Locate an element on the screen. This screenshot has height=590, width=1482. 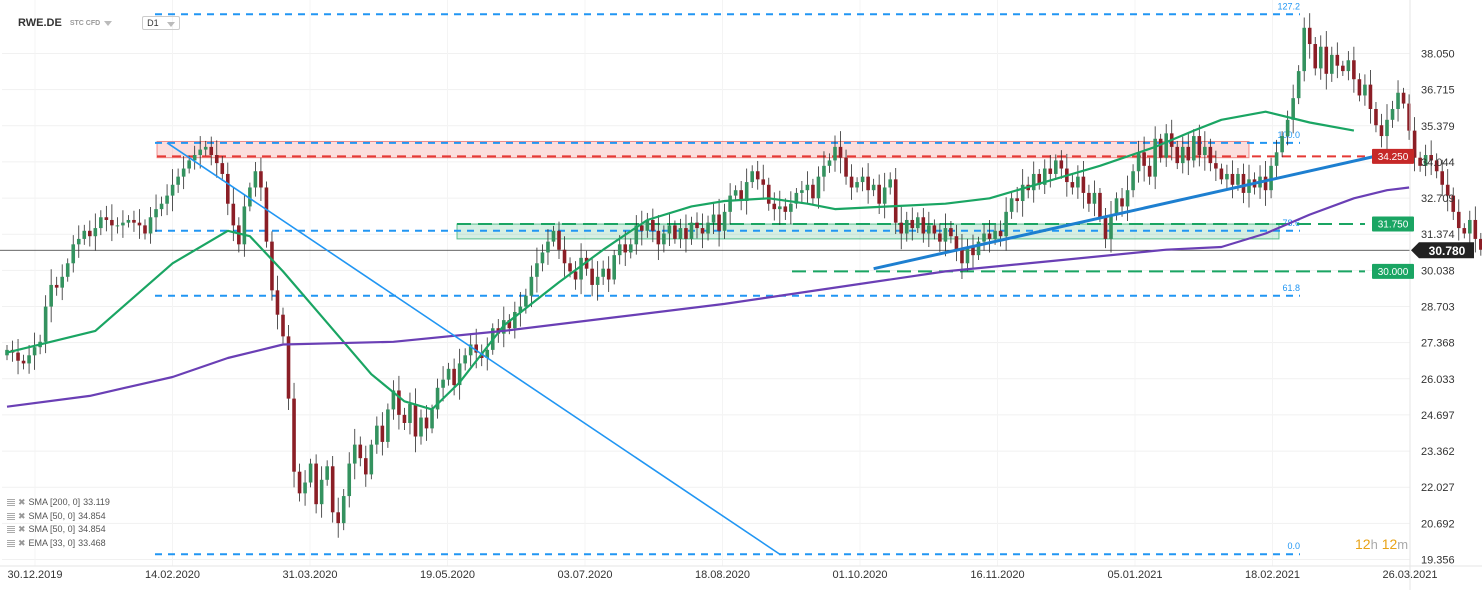
y-tick-label: 20.692 is located at coordinates (1438, 524).